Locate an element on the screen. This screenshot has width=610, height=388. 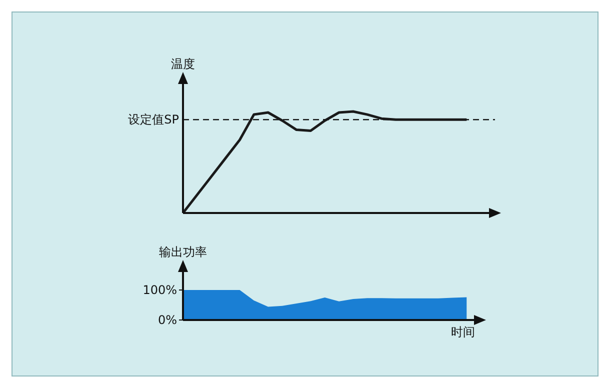
y-axis-title: 输出功率 is located at coordinates (183, 252).